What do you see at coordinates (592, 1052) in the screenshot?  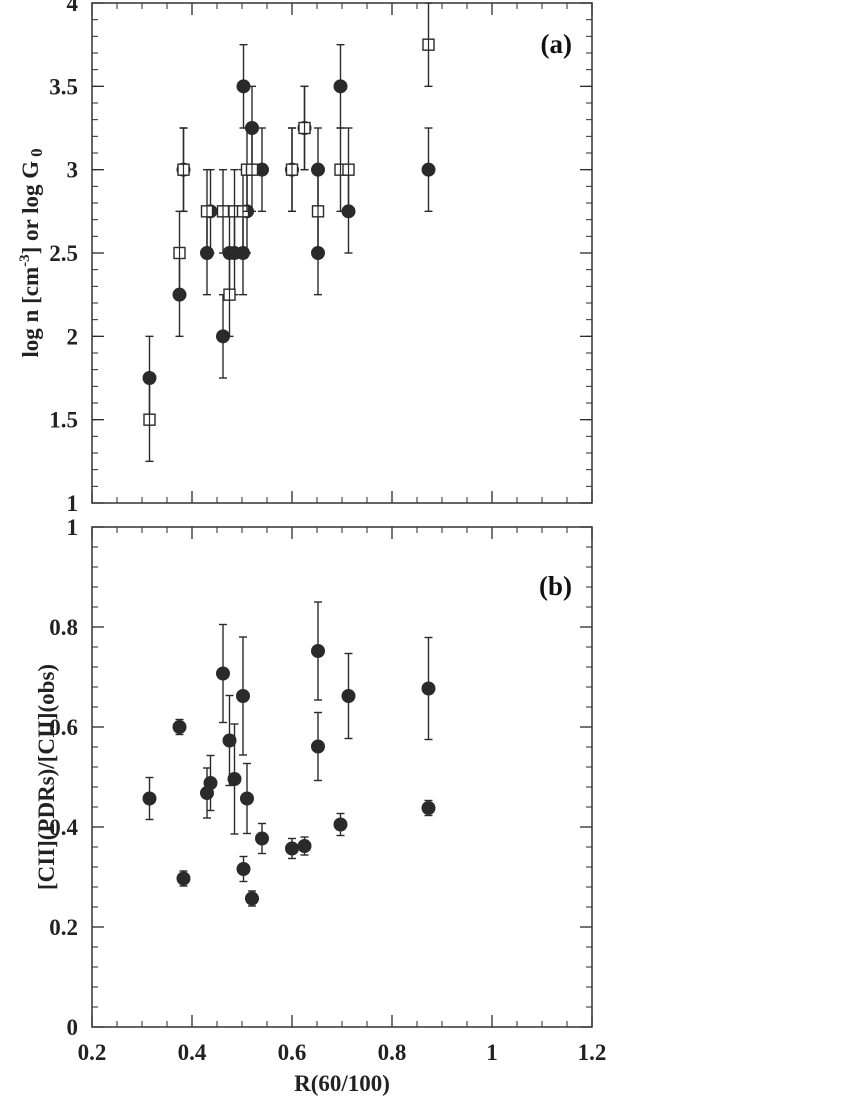 I see `x-tick-label: 1.2` at bounding box center [592, 1052].